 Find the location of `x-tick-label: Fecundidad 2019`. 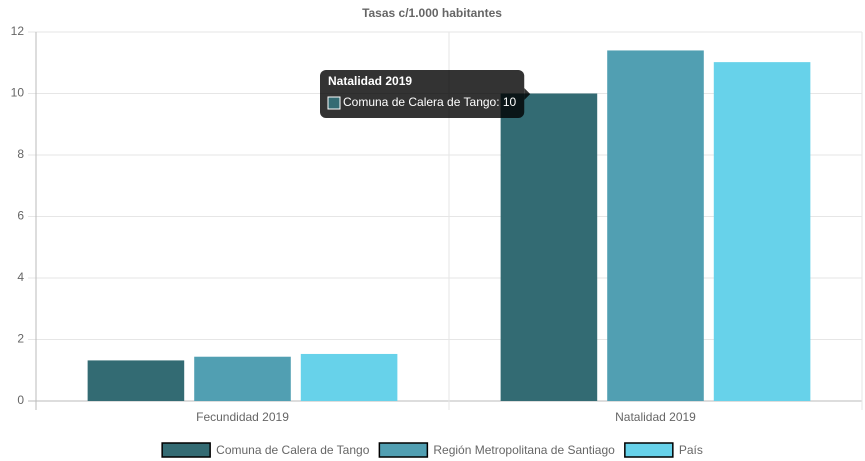

x-tick-label: Fecundidad 2019 is located at coordinates (242, 417).